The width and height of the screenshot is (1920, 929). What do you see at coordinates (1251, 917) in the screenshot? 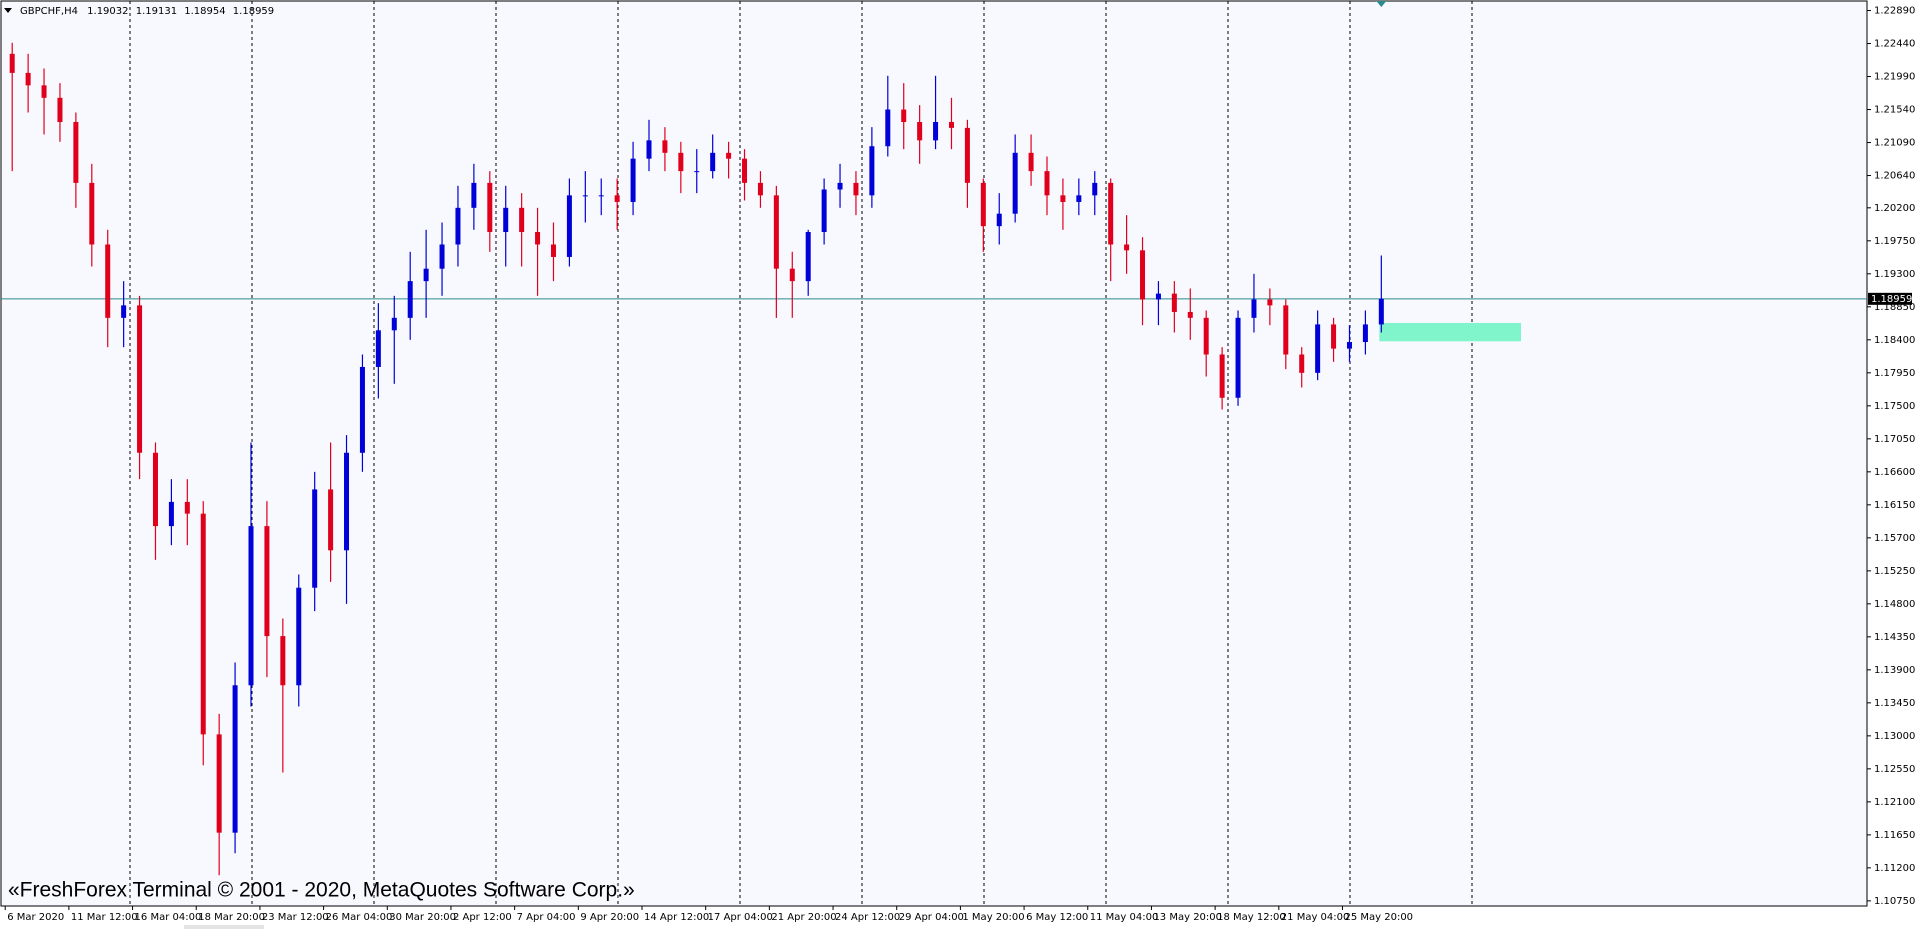
I see `x-tick-label: 18 May 12:00` at bounding box center [1251, 917].